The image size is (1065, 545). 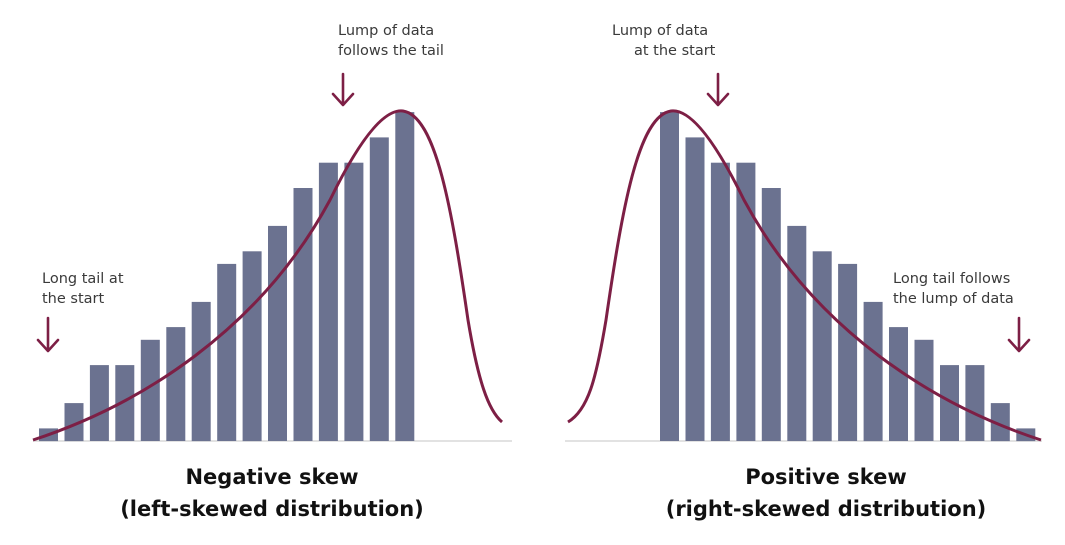 What do you see at coordinates (83, 279) in the screenshot?
I see `left-annotation-1-line-1: Long tail at` at bounding box center [83, 279].